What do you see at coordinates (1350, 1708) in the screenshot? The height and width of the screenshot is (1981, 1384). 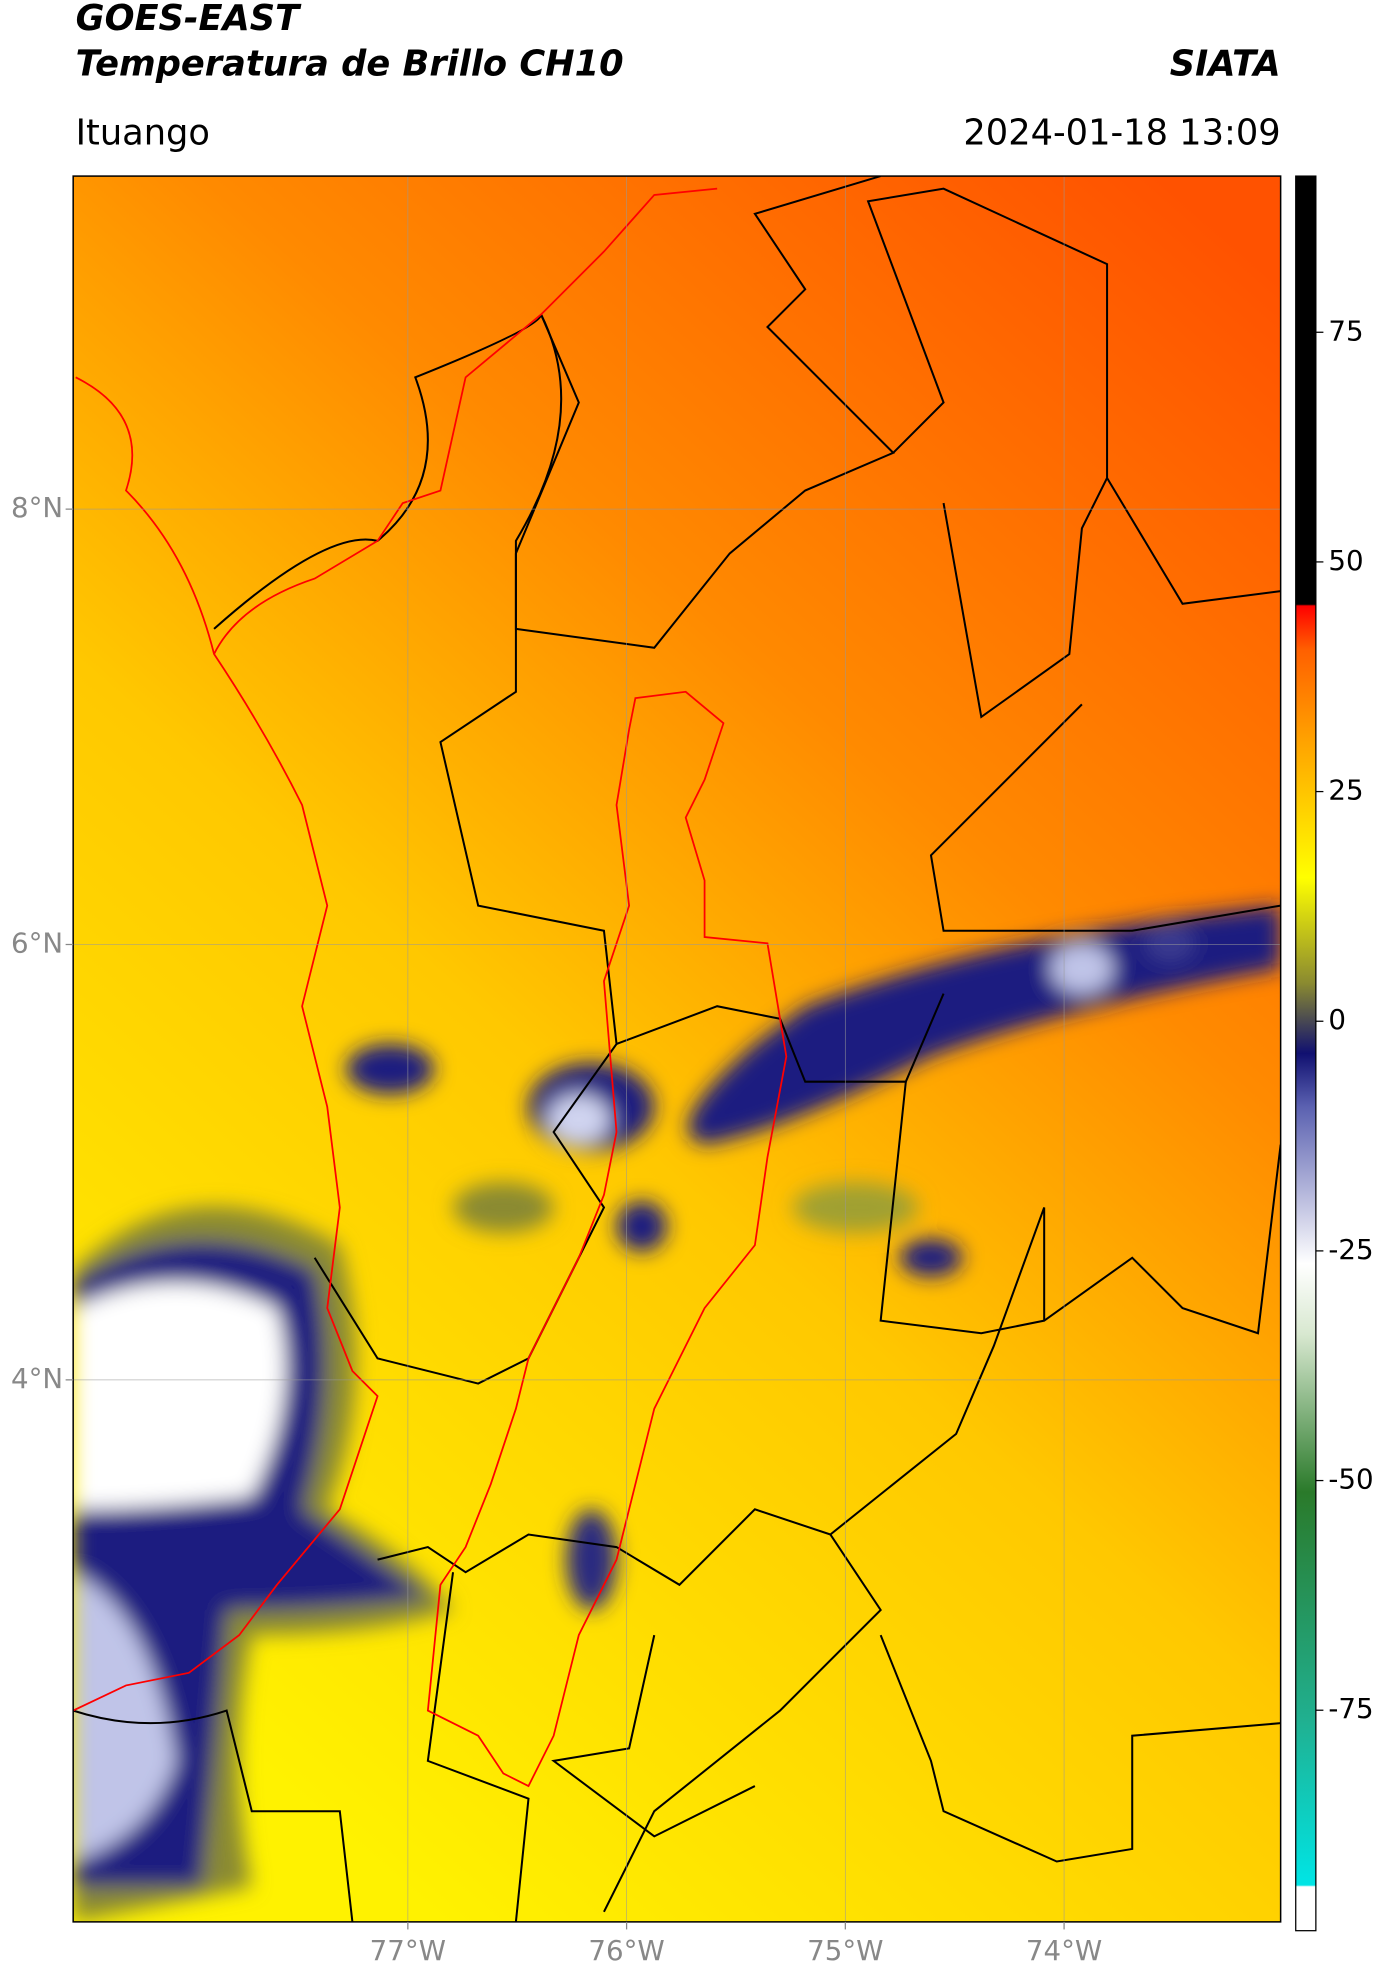 I see `colorbar-tick-label: -75` at bounding box center [1350, 1708].